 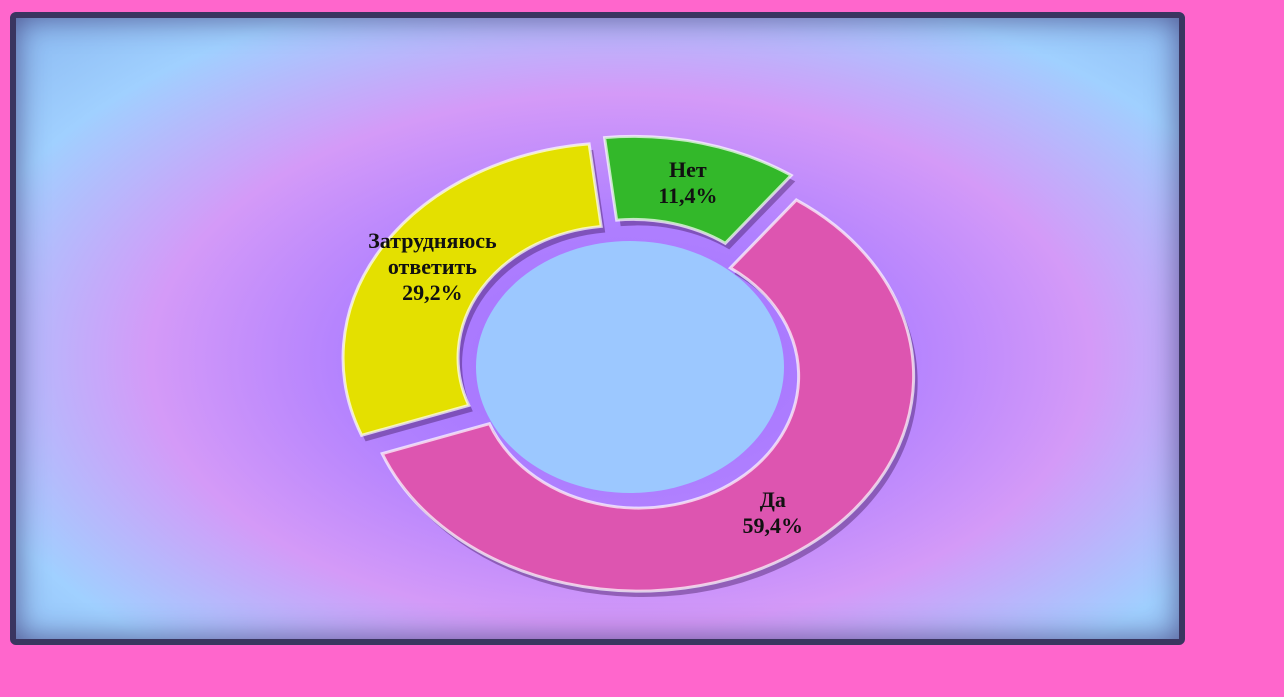 I want to click on category-label: Затрудняюсь ответить, so click(x=432, y=254).